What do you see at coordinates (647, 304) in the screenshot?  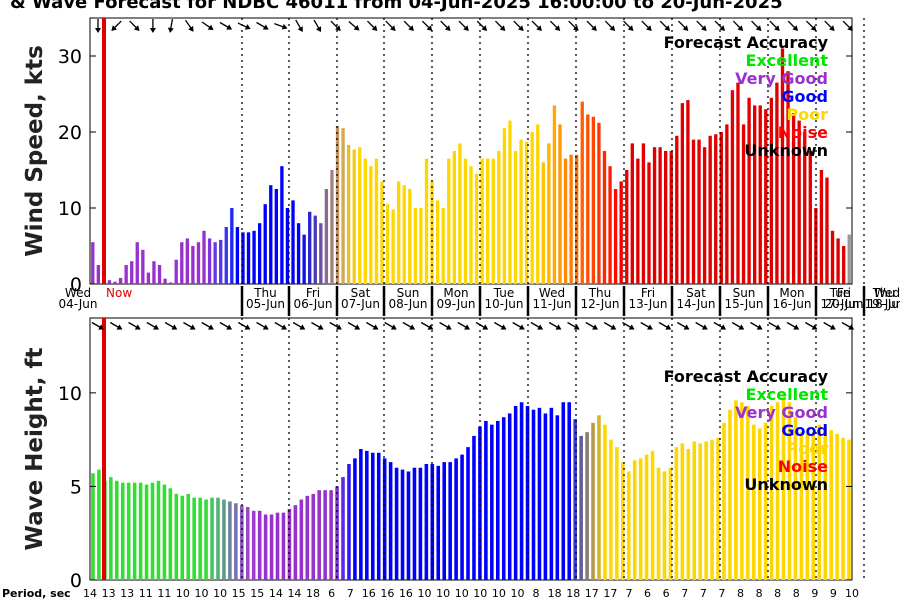 I see `x-date-label: 13-Jun` at bounding box center [647, 304].